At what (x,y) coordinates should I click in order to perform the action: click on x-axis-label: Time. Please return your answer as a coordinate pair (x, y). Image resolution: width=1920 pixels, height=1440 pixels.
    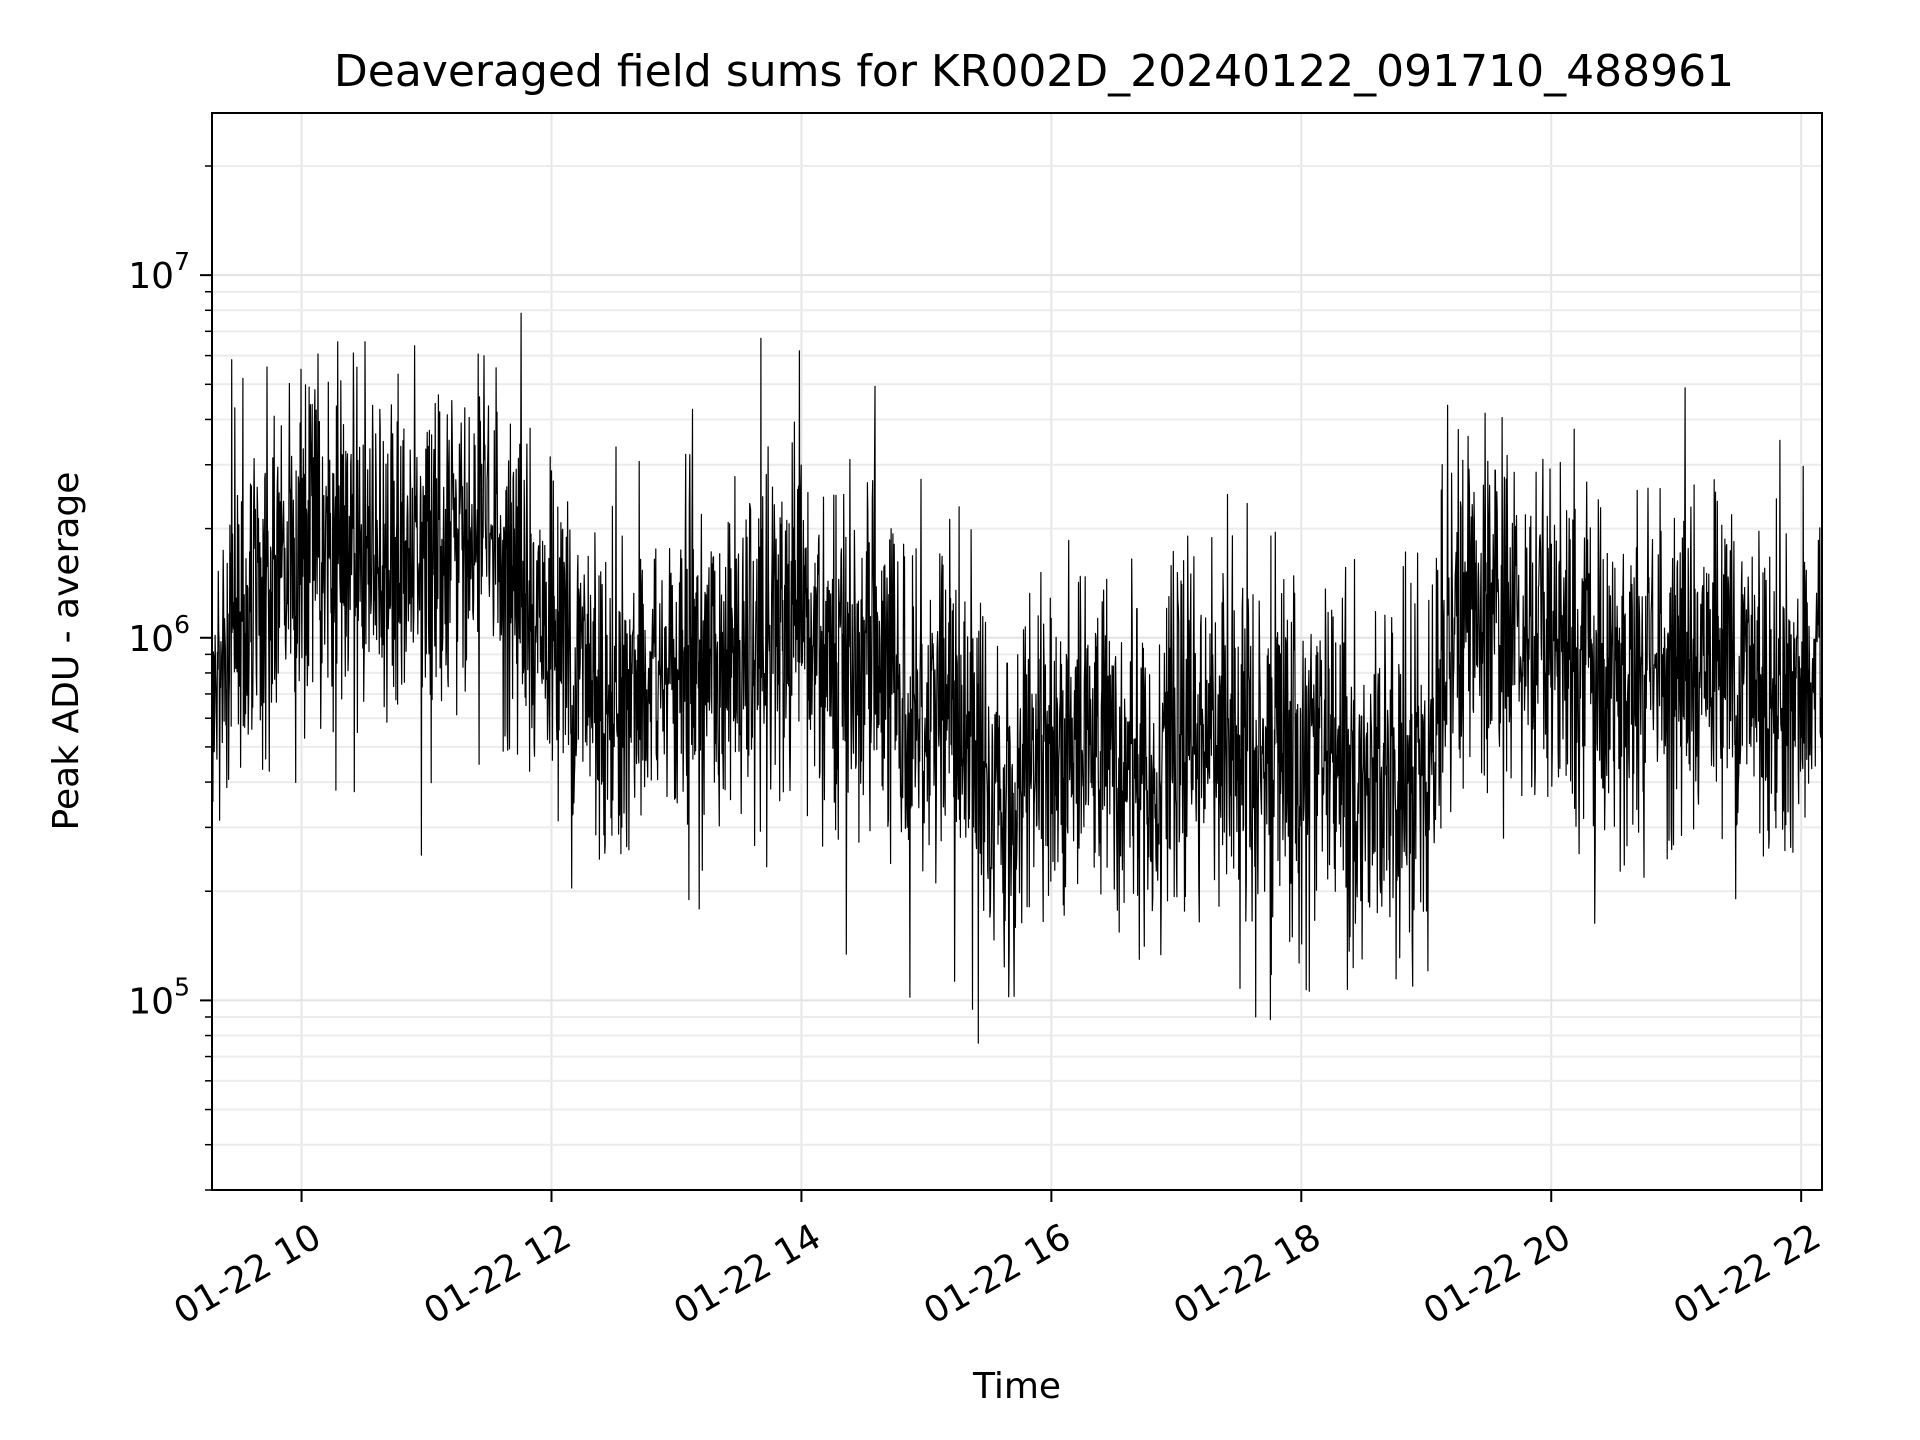
    Looking at the image, I should click on (1016, 1386).